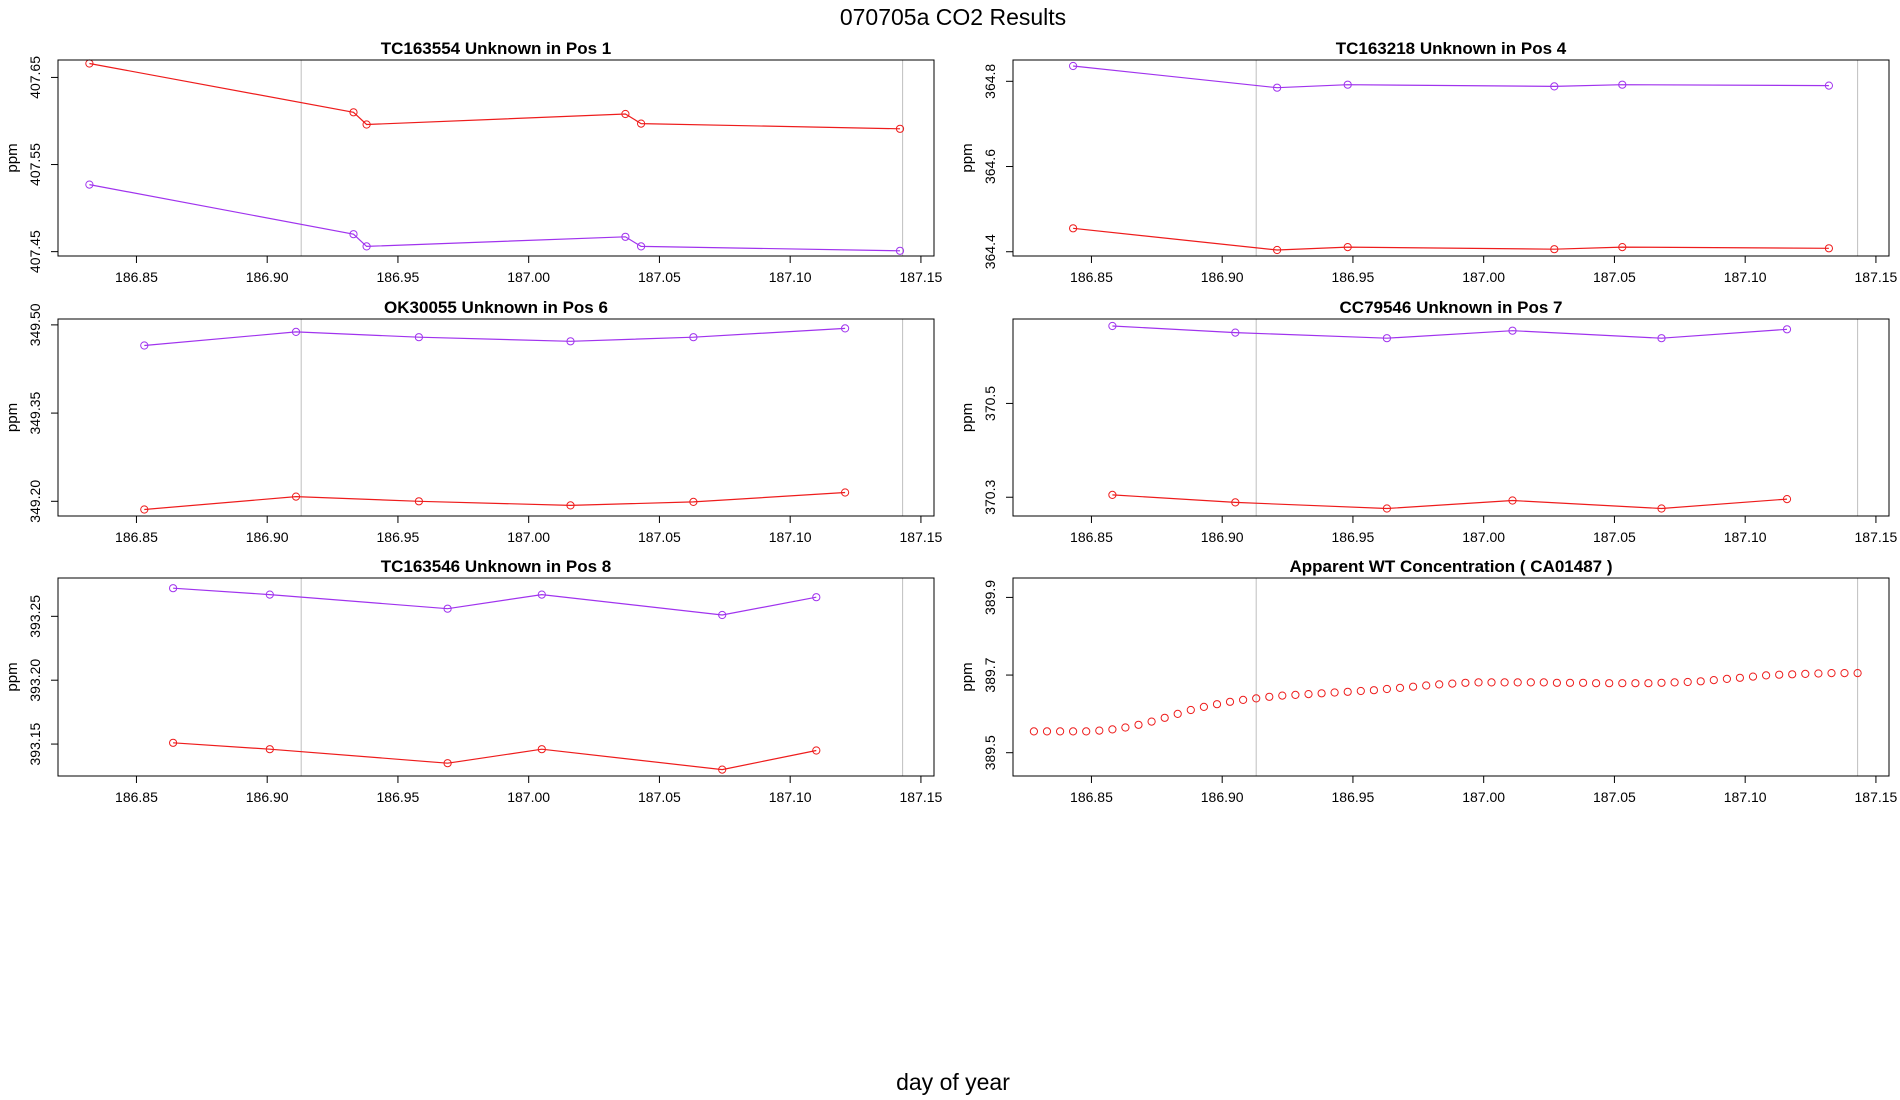  I want to click on panel-title: TC163546 Unknown in Pos 8, so click(496, 566).